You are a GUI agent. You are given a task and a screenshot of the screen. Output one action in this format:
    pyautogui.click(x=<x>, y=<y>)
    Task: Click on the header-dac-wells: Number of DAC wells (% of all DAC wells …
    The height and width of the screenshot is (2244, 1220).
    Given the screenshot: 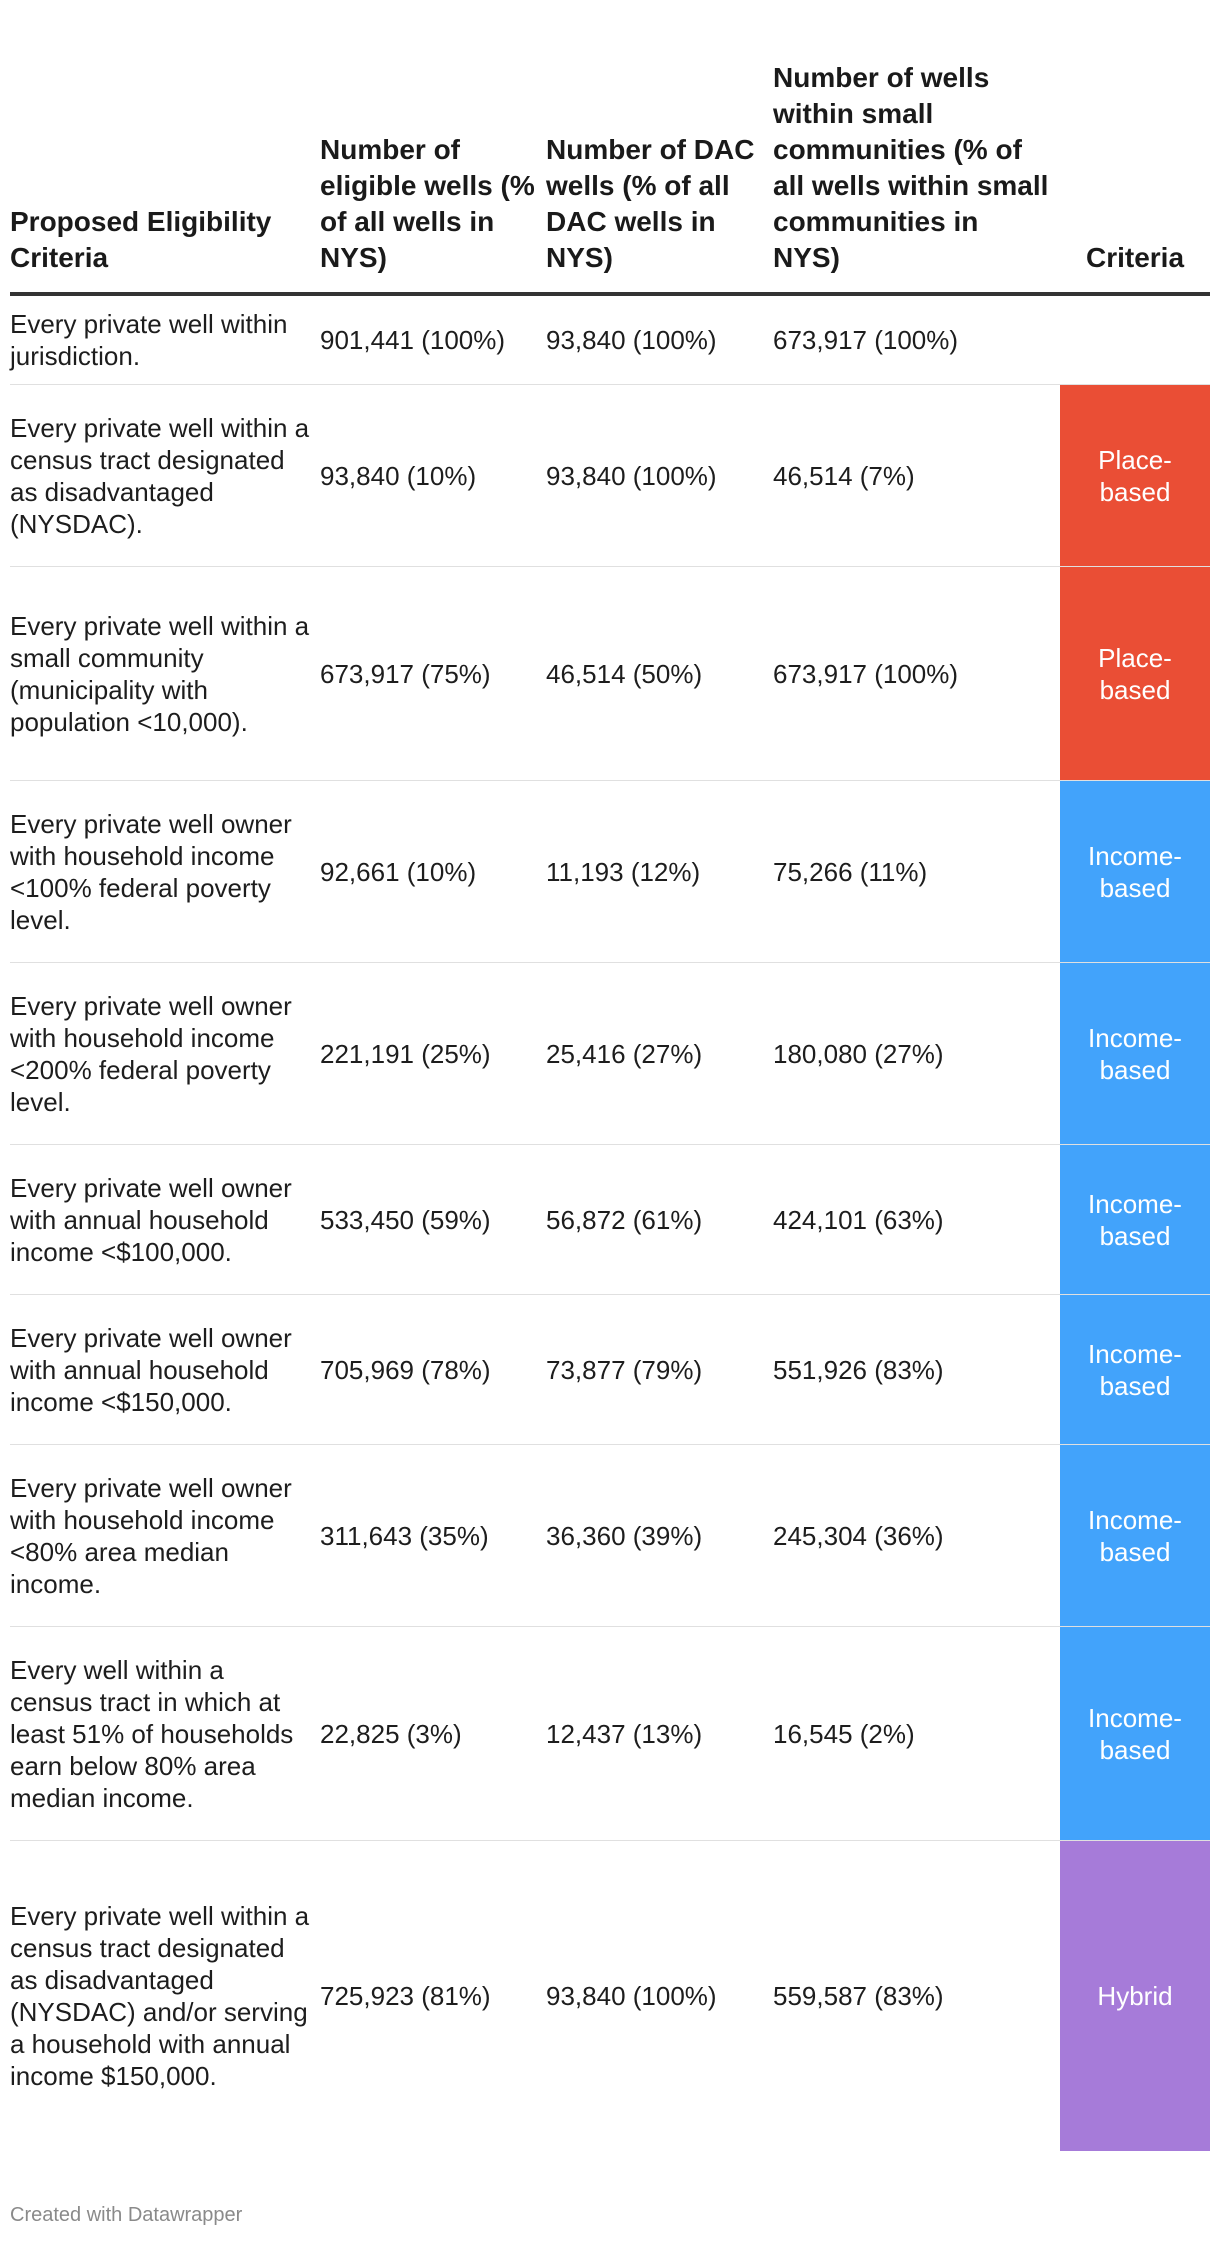 What is the action you would take?
    pyautogui.click(x=659, y=168)
    